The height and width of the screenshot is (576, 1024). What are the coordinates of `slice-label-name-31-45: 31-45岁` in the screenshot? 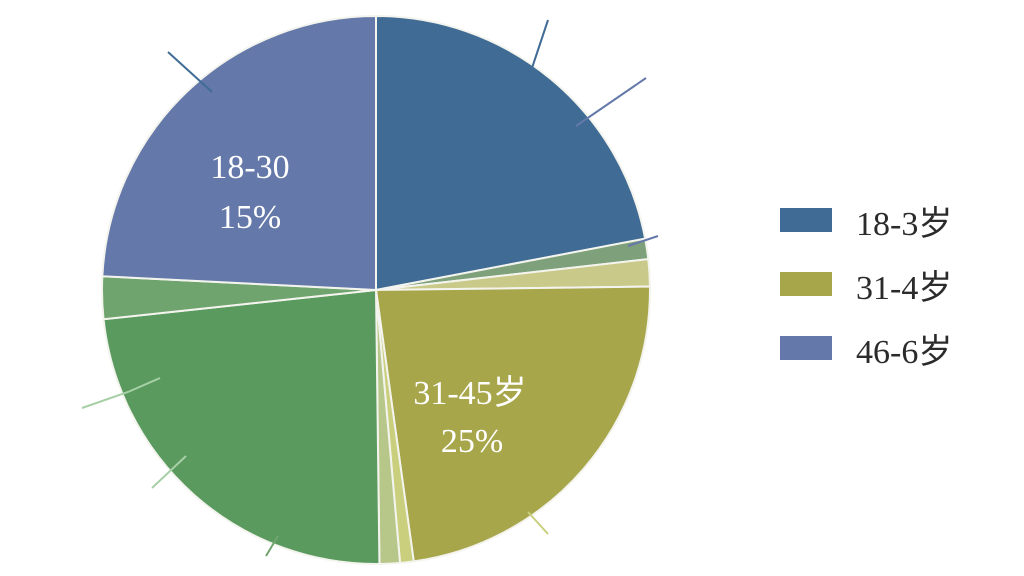 It's located at (469, 393).